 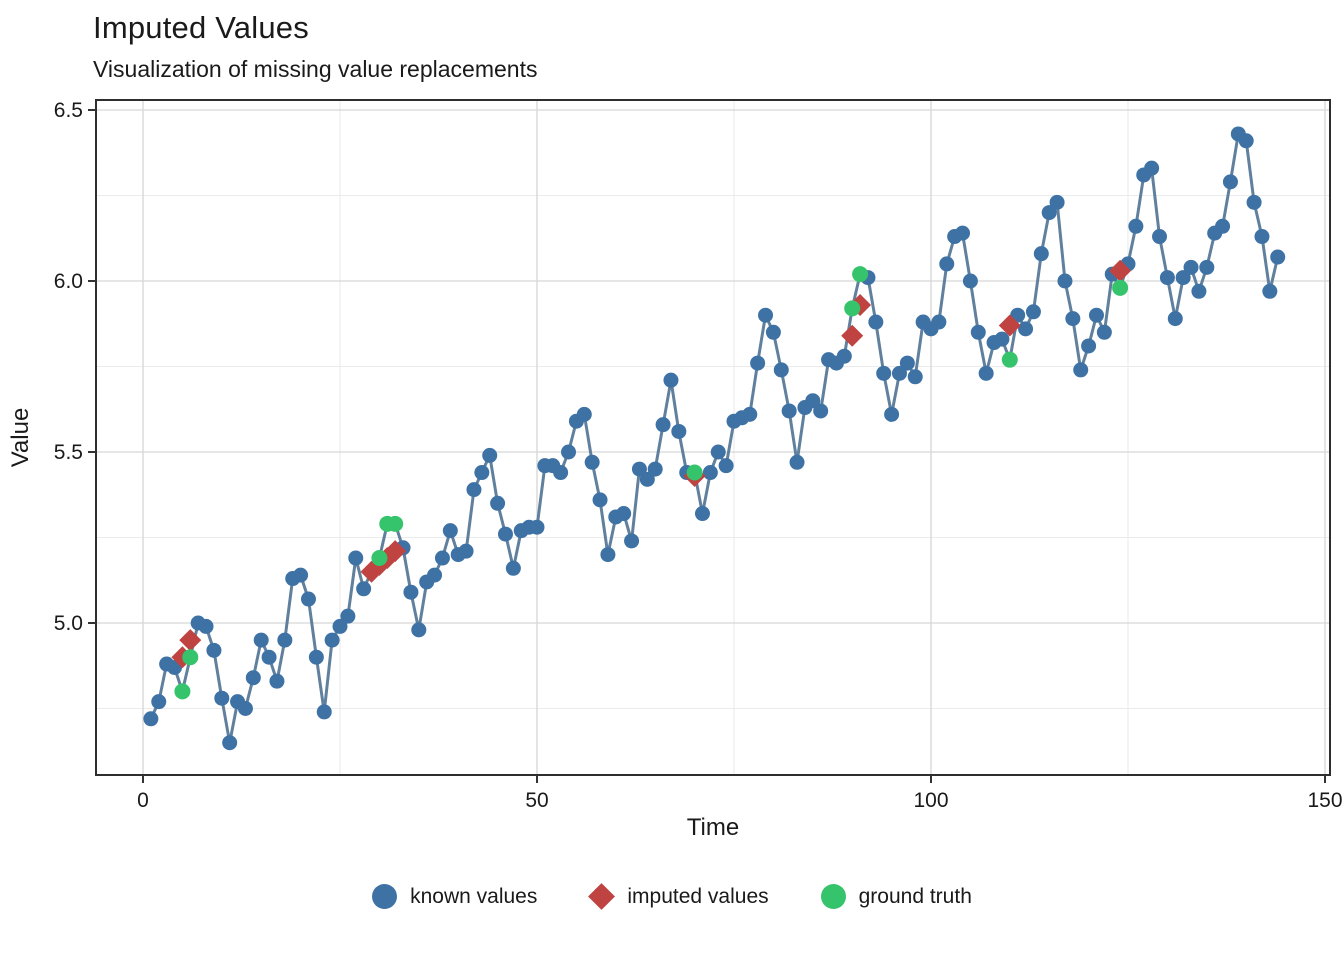 I want to click on ground-truth-marker-icon, so click(x=833, y=896).